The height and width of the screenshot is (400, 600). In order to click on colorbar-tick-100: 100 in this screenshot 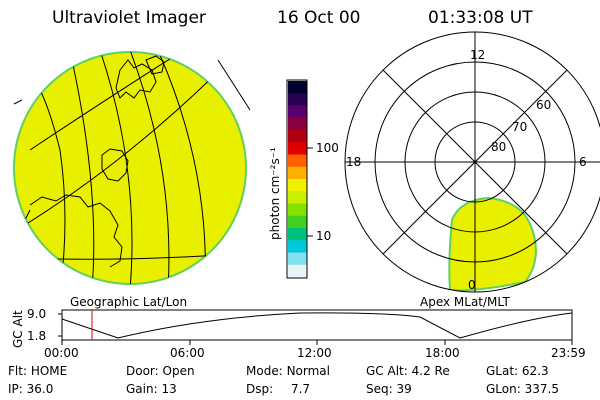, I will do `click(327, 148)`.